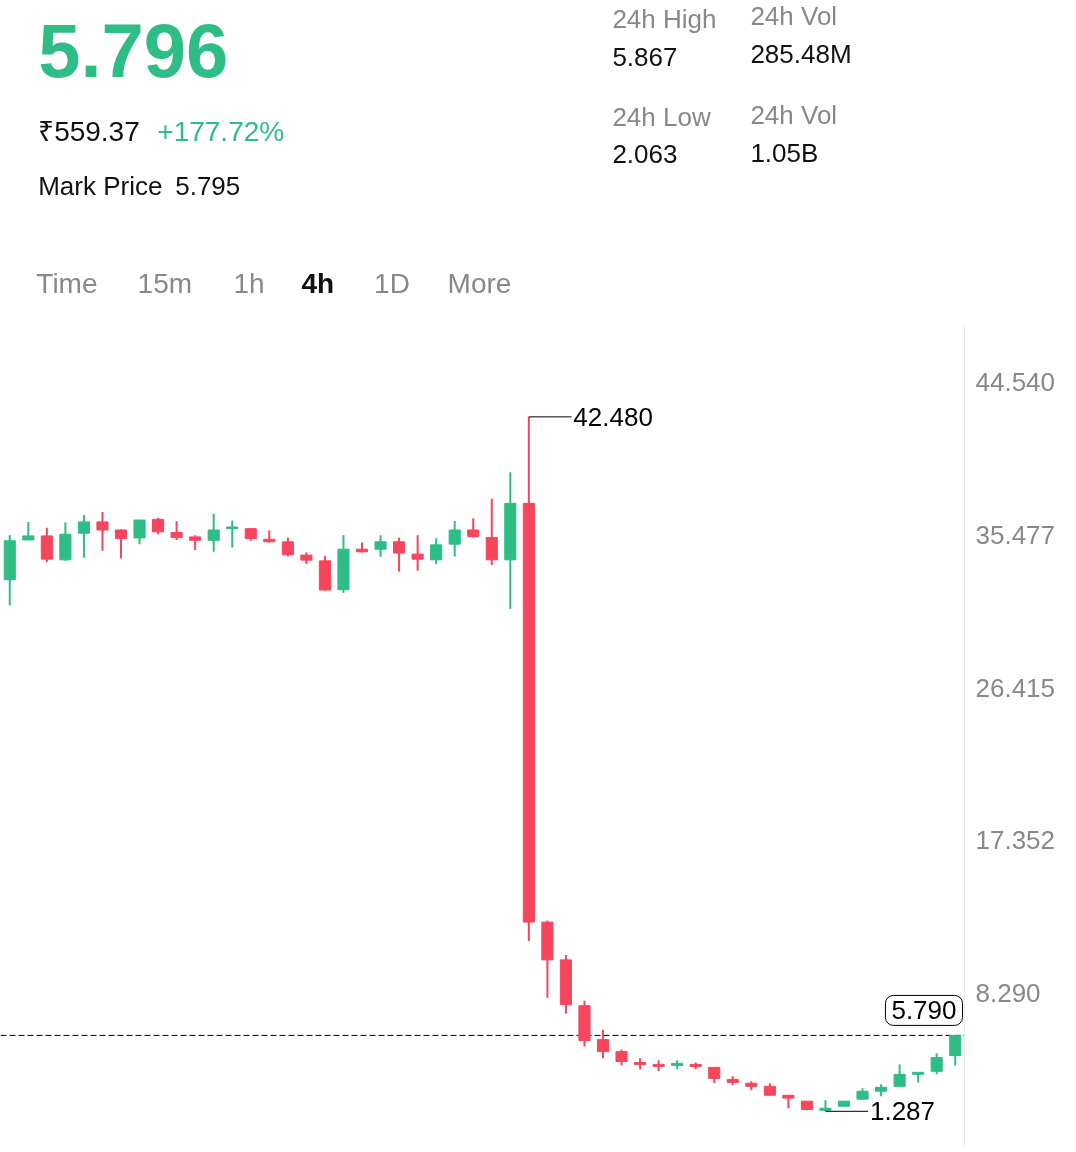 The height and width of the screenshot is (1152, 1076). Describe the element at coordinates (924, 1010) in the screenshot. I see `ref-line-label: 5.790` at that location.